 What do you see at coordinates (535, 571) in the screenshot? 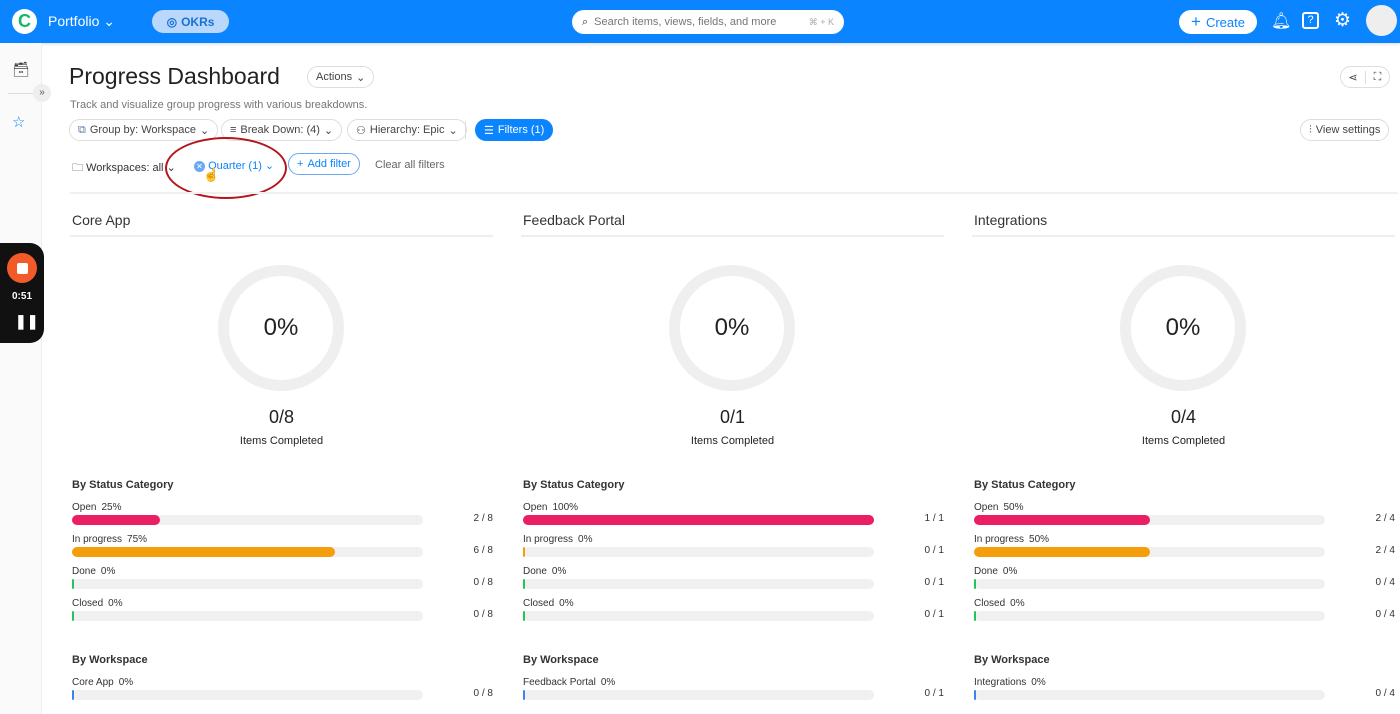
I see `row-name: Done` at bounding box center [535, 571].